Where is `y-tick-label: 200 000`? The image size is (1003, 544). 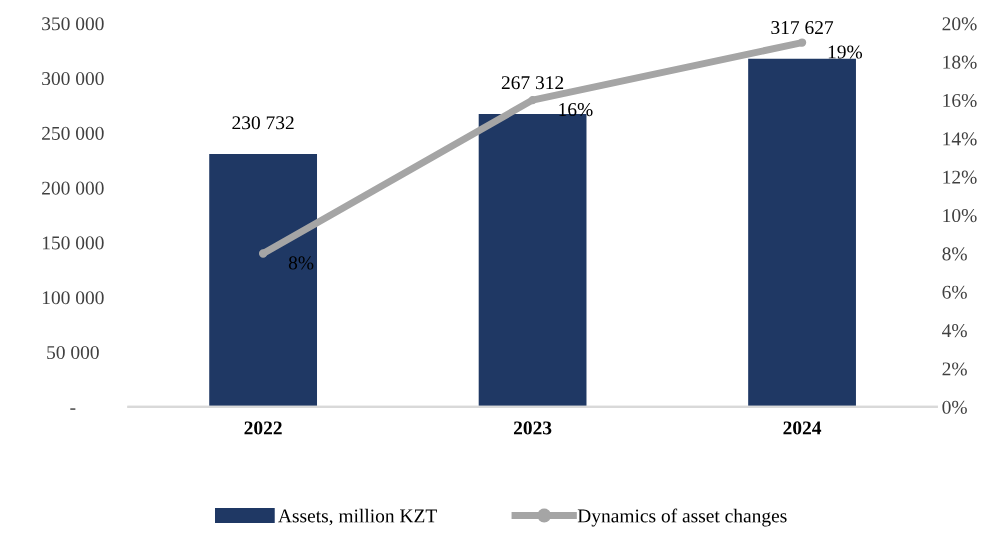
y-tick-label: 200 000 is located at coordinates (73, 188).